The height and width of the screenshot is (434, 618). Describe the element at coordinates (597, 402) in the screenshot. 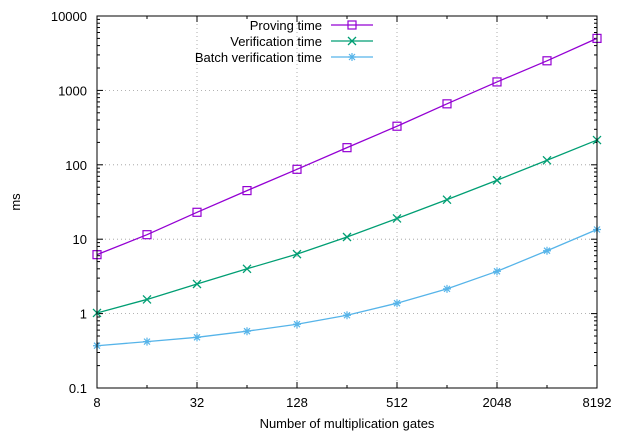

I see `x-tick-label: 8192` at that location.